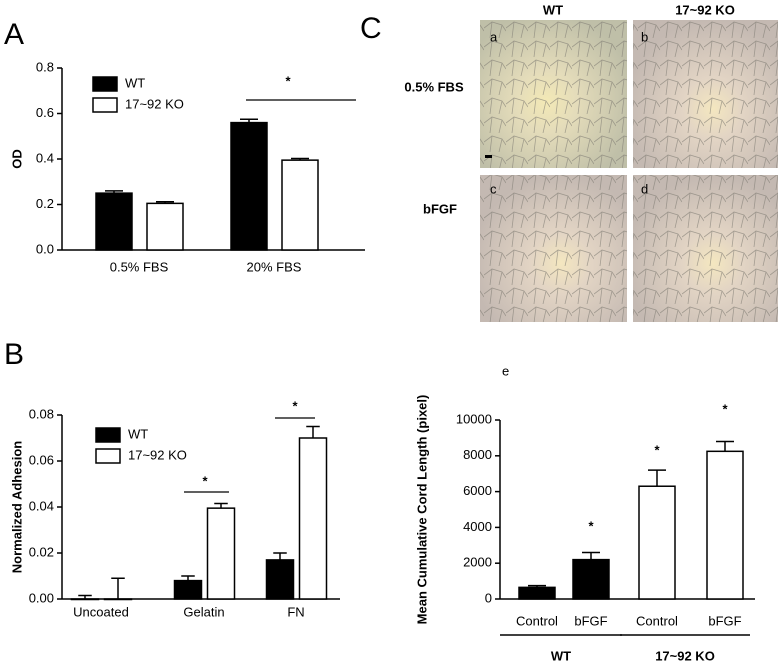  I want to click on y-axis-label: Normalized Adhesion, so click(16, 507).